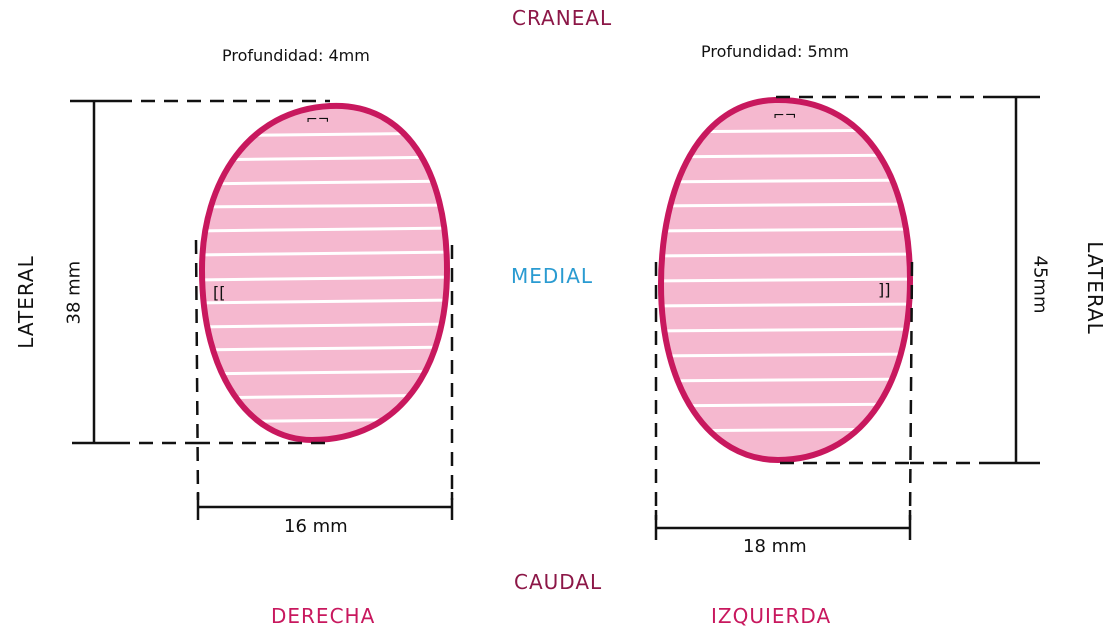 The width and height of the screenshot is (1109, 632). What do you see at coordinates (552, 276) in the screenshot?
I see `medial-label: MEDIAL` at bounding box center [552, 276].